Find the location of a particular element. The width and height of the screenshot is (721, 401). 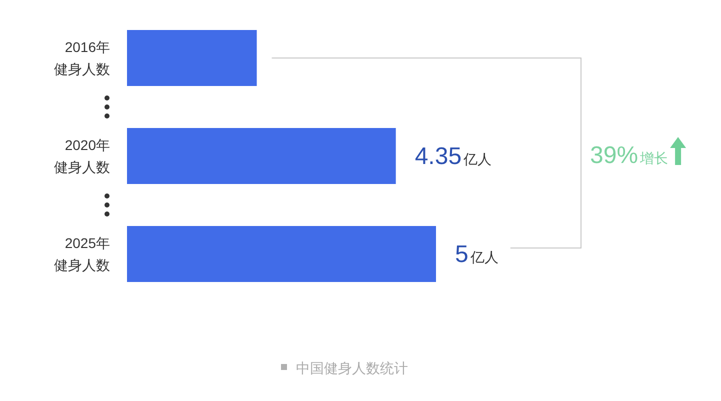

data-label: 4.35亿人 is located at coordinates (453, 156).